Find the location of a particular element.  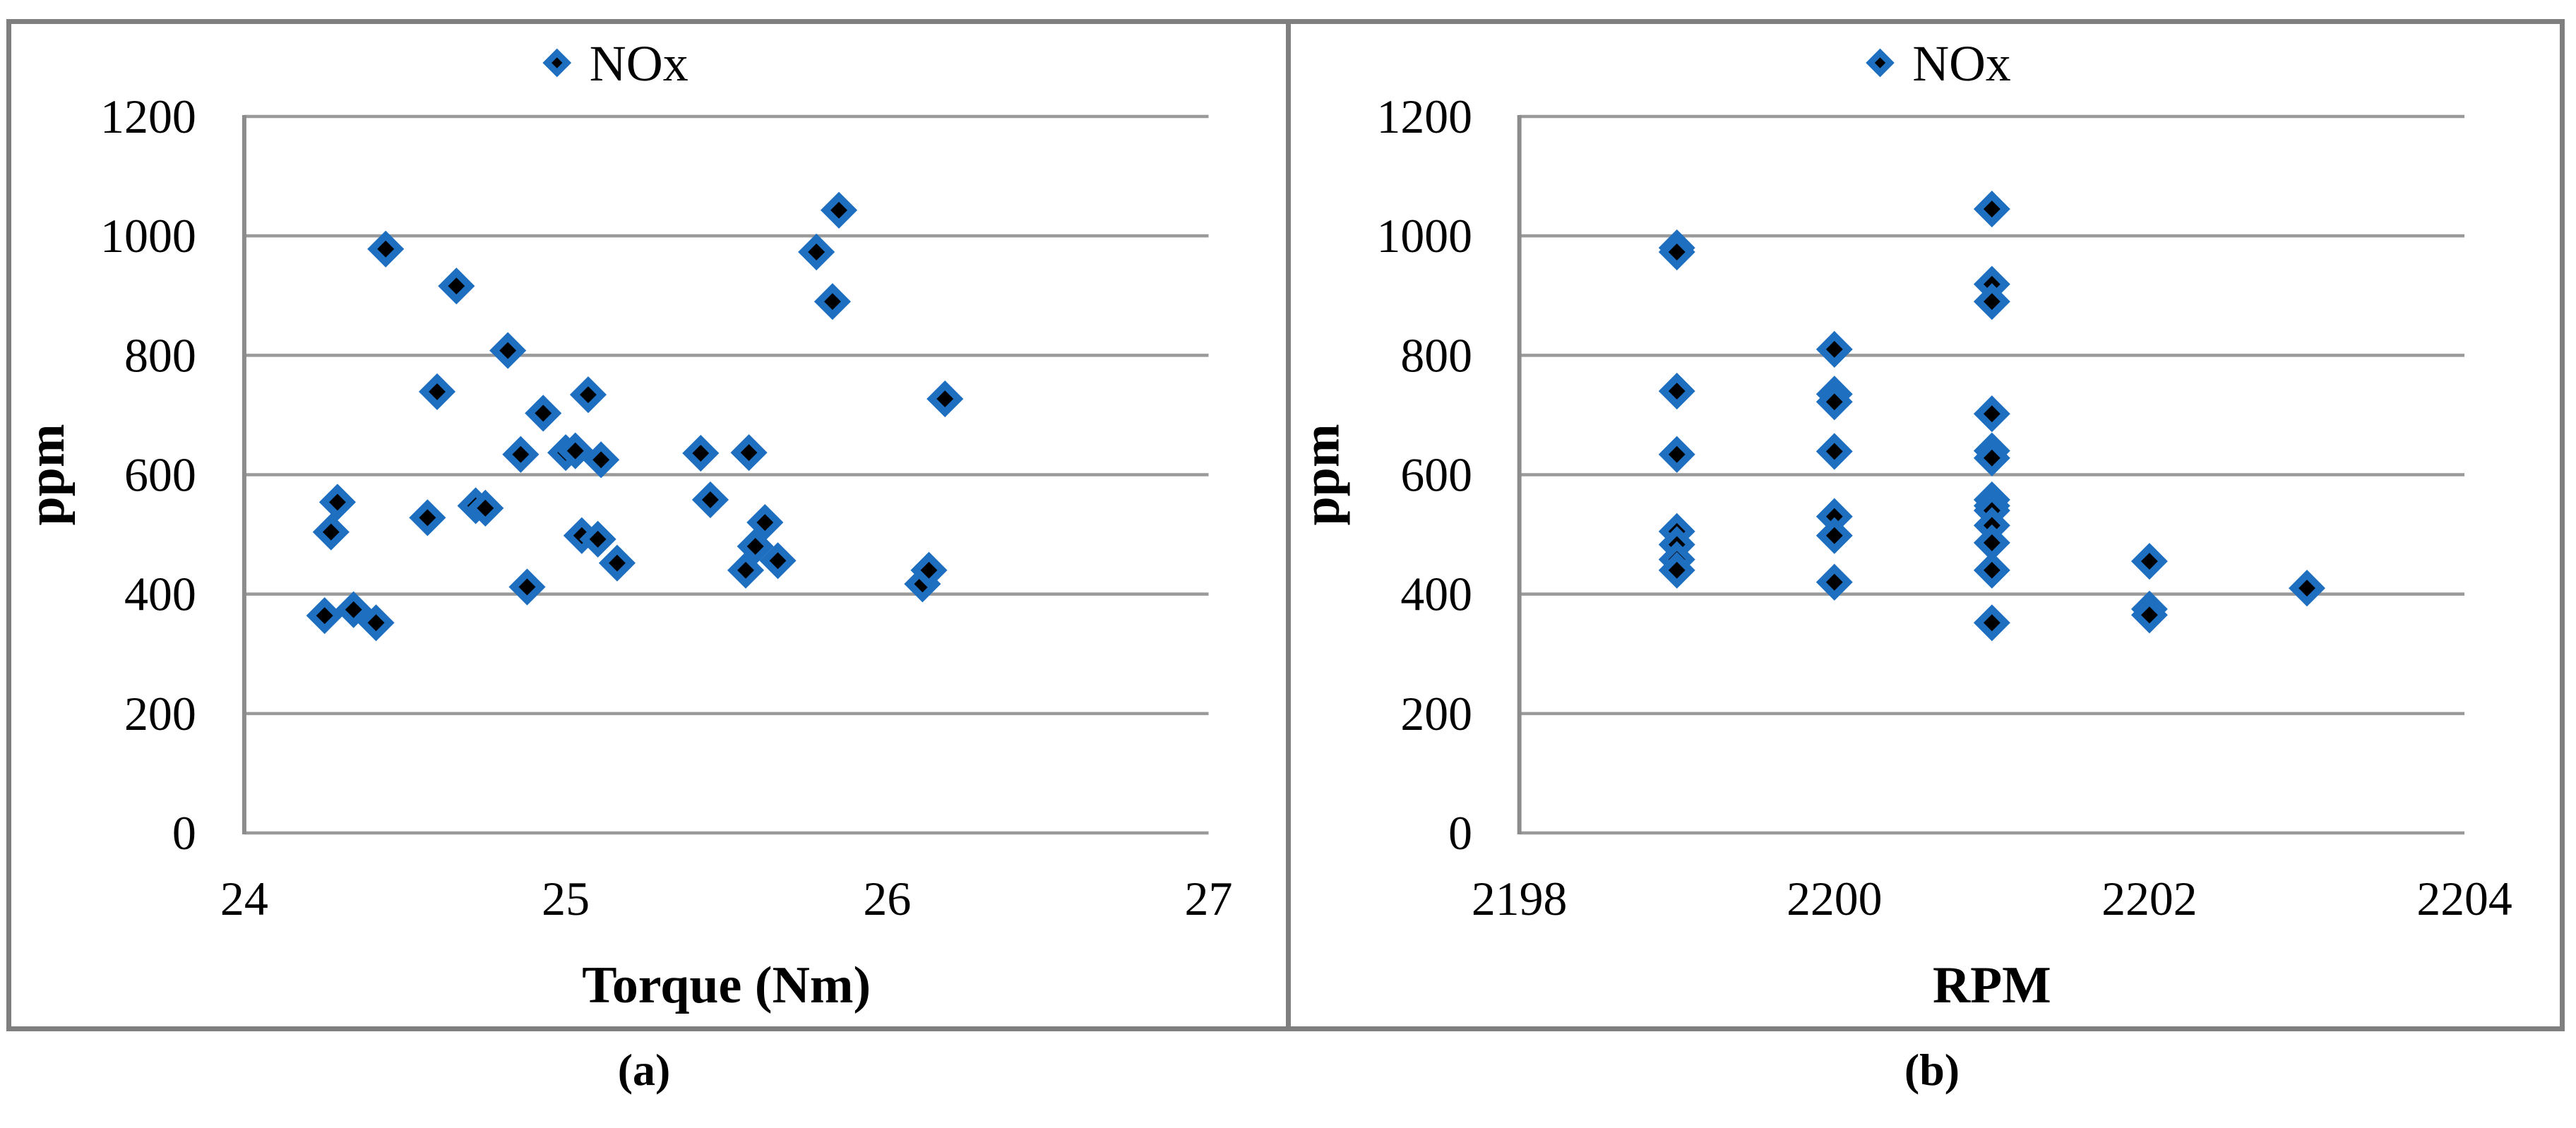

x-axis-tick-label: 2198 is located at coordinates (1518, 899).